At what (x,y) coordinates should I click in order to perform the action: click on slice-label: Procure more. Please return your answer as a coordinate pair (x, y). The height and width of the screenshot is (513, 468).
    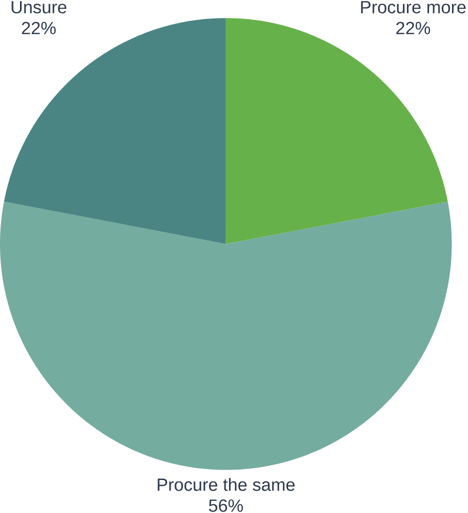
    Looking at the image, I should click on (413, 7).